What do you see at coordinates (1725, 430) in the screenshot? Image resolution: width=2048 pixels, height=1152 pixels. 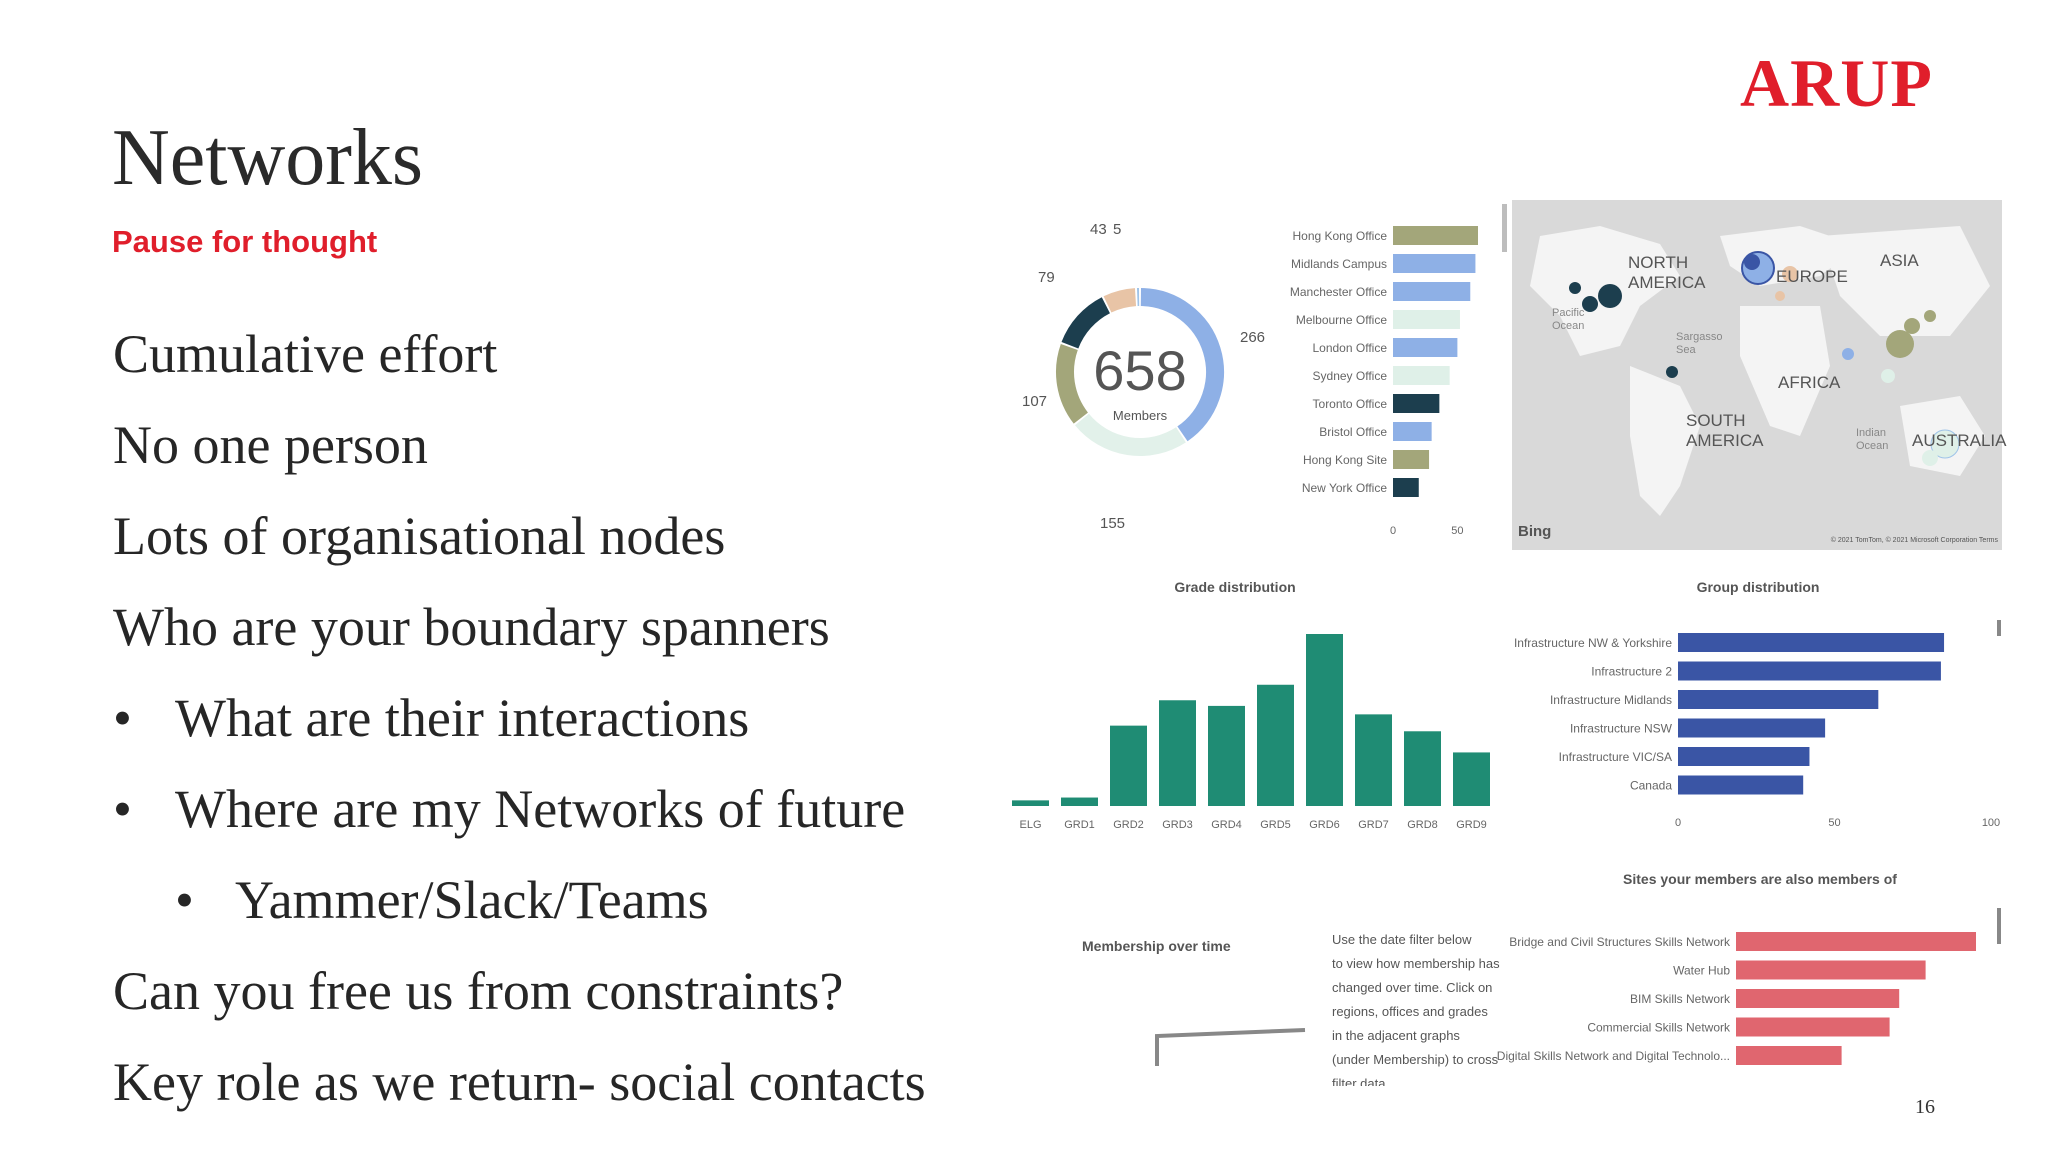 I see `map-label: SOUTH AMERICA` at bounding box center [1725, 430].